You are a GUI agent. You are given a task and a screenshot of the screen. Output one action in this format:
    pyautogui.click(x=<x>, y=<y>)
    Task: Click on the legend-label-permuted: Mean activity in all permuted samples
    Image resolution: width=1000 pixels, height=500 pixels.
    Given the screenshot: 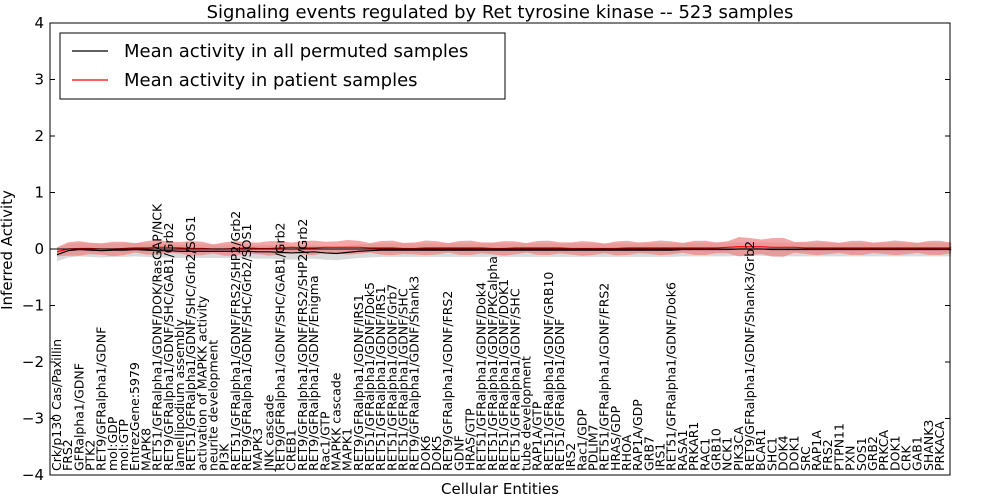 What is the action you would take?
    pyautogui.click(x=296, y=51)
    